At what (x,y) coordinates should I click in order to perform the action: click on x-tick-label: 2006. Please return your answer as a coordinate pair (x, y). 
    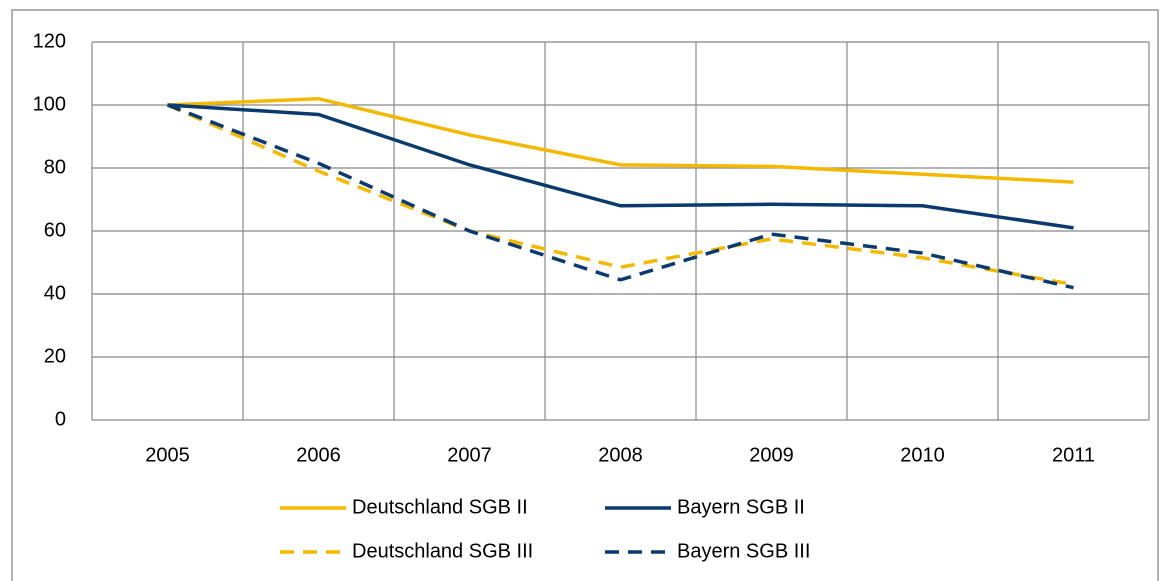
    Looking at the image, I should click on (318, 455).